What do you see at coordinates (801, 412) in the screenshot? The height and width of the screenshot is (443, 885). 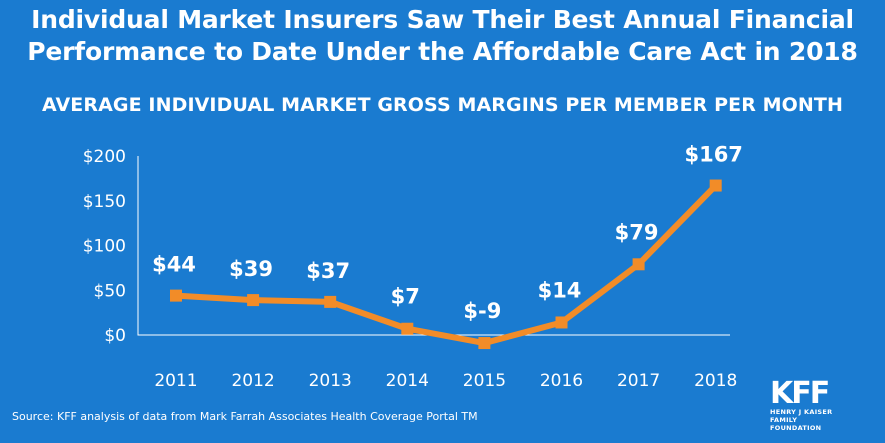 I see `logo-subtext-1: HENRY J KAISER` at bounding box center [801, 412].